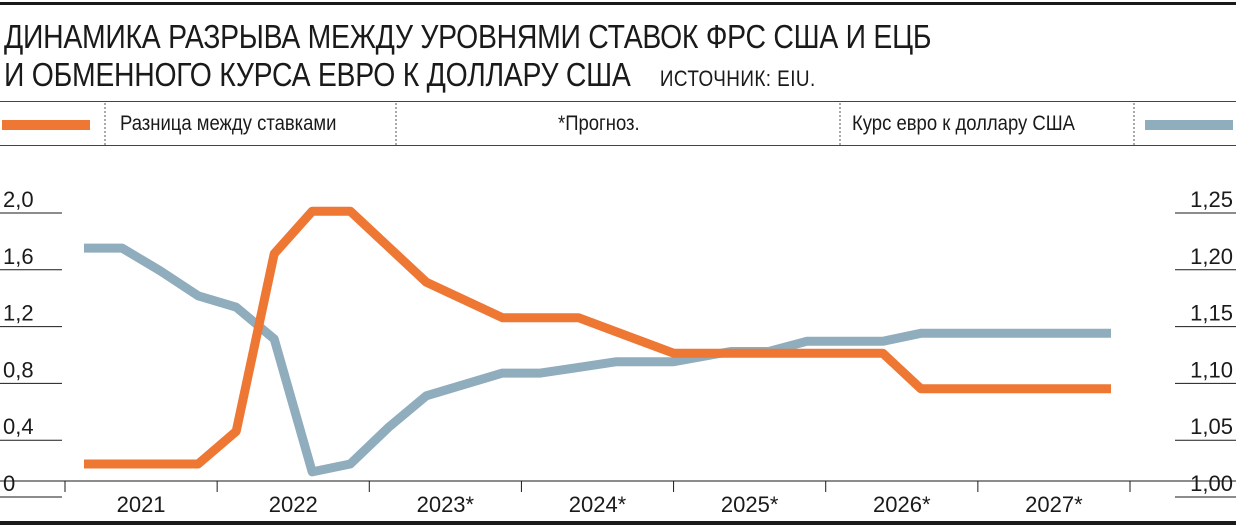  What do you see at coordinates (1211, 483) in the screenshot?
I see `right-tick-label: 1,00` at bounding box center [1211, 483].